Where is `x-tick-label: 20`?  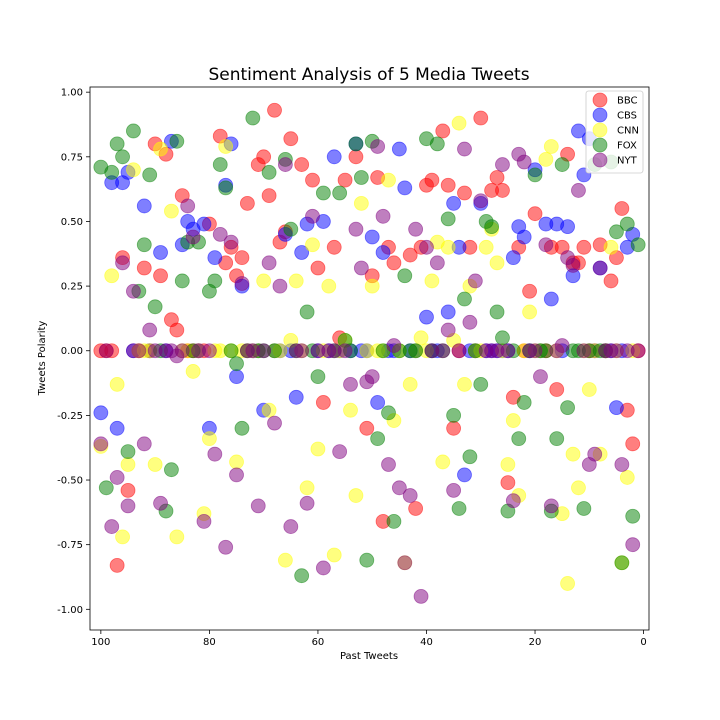 x-tick-label: 20 is located at coordinates (535, 642).